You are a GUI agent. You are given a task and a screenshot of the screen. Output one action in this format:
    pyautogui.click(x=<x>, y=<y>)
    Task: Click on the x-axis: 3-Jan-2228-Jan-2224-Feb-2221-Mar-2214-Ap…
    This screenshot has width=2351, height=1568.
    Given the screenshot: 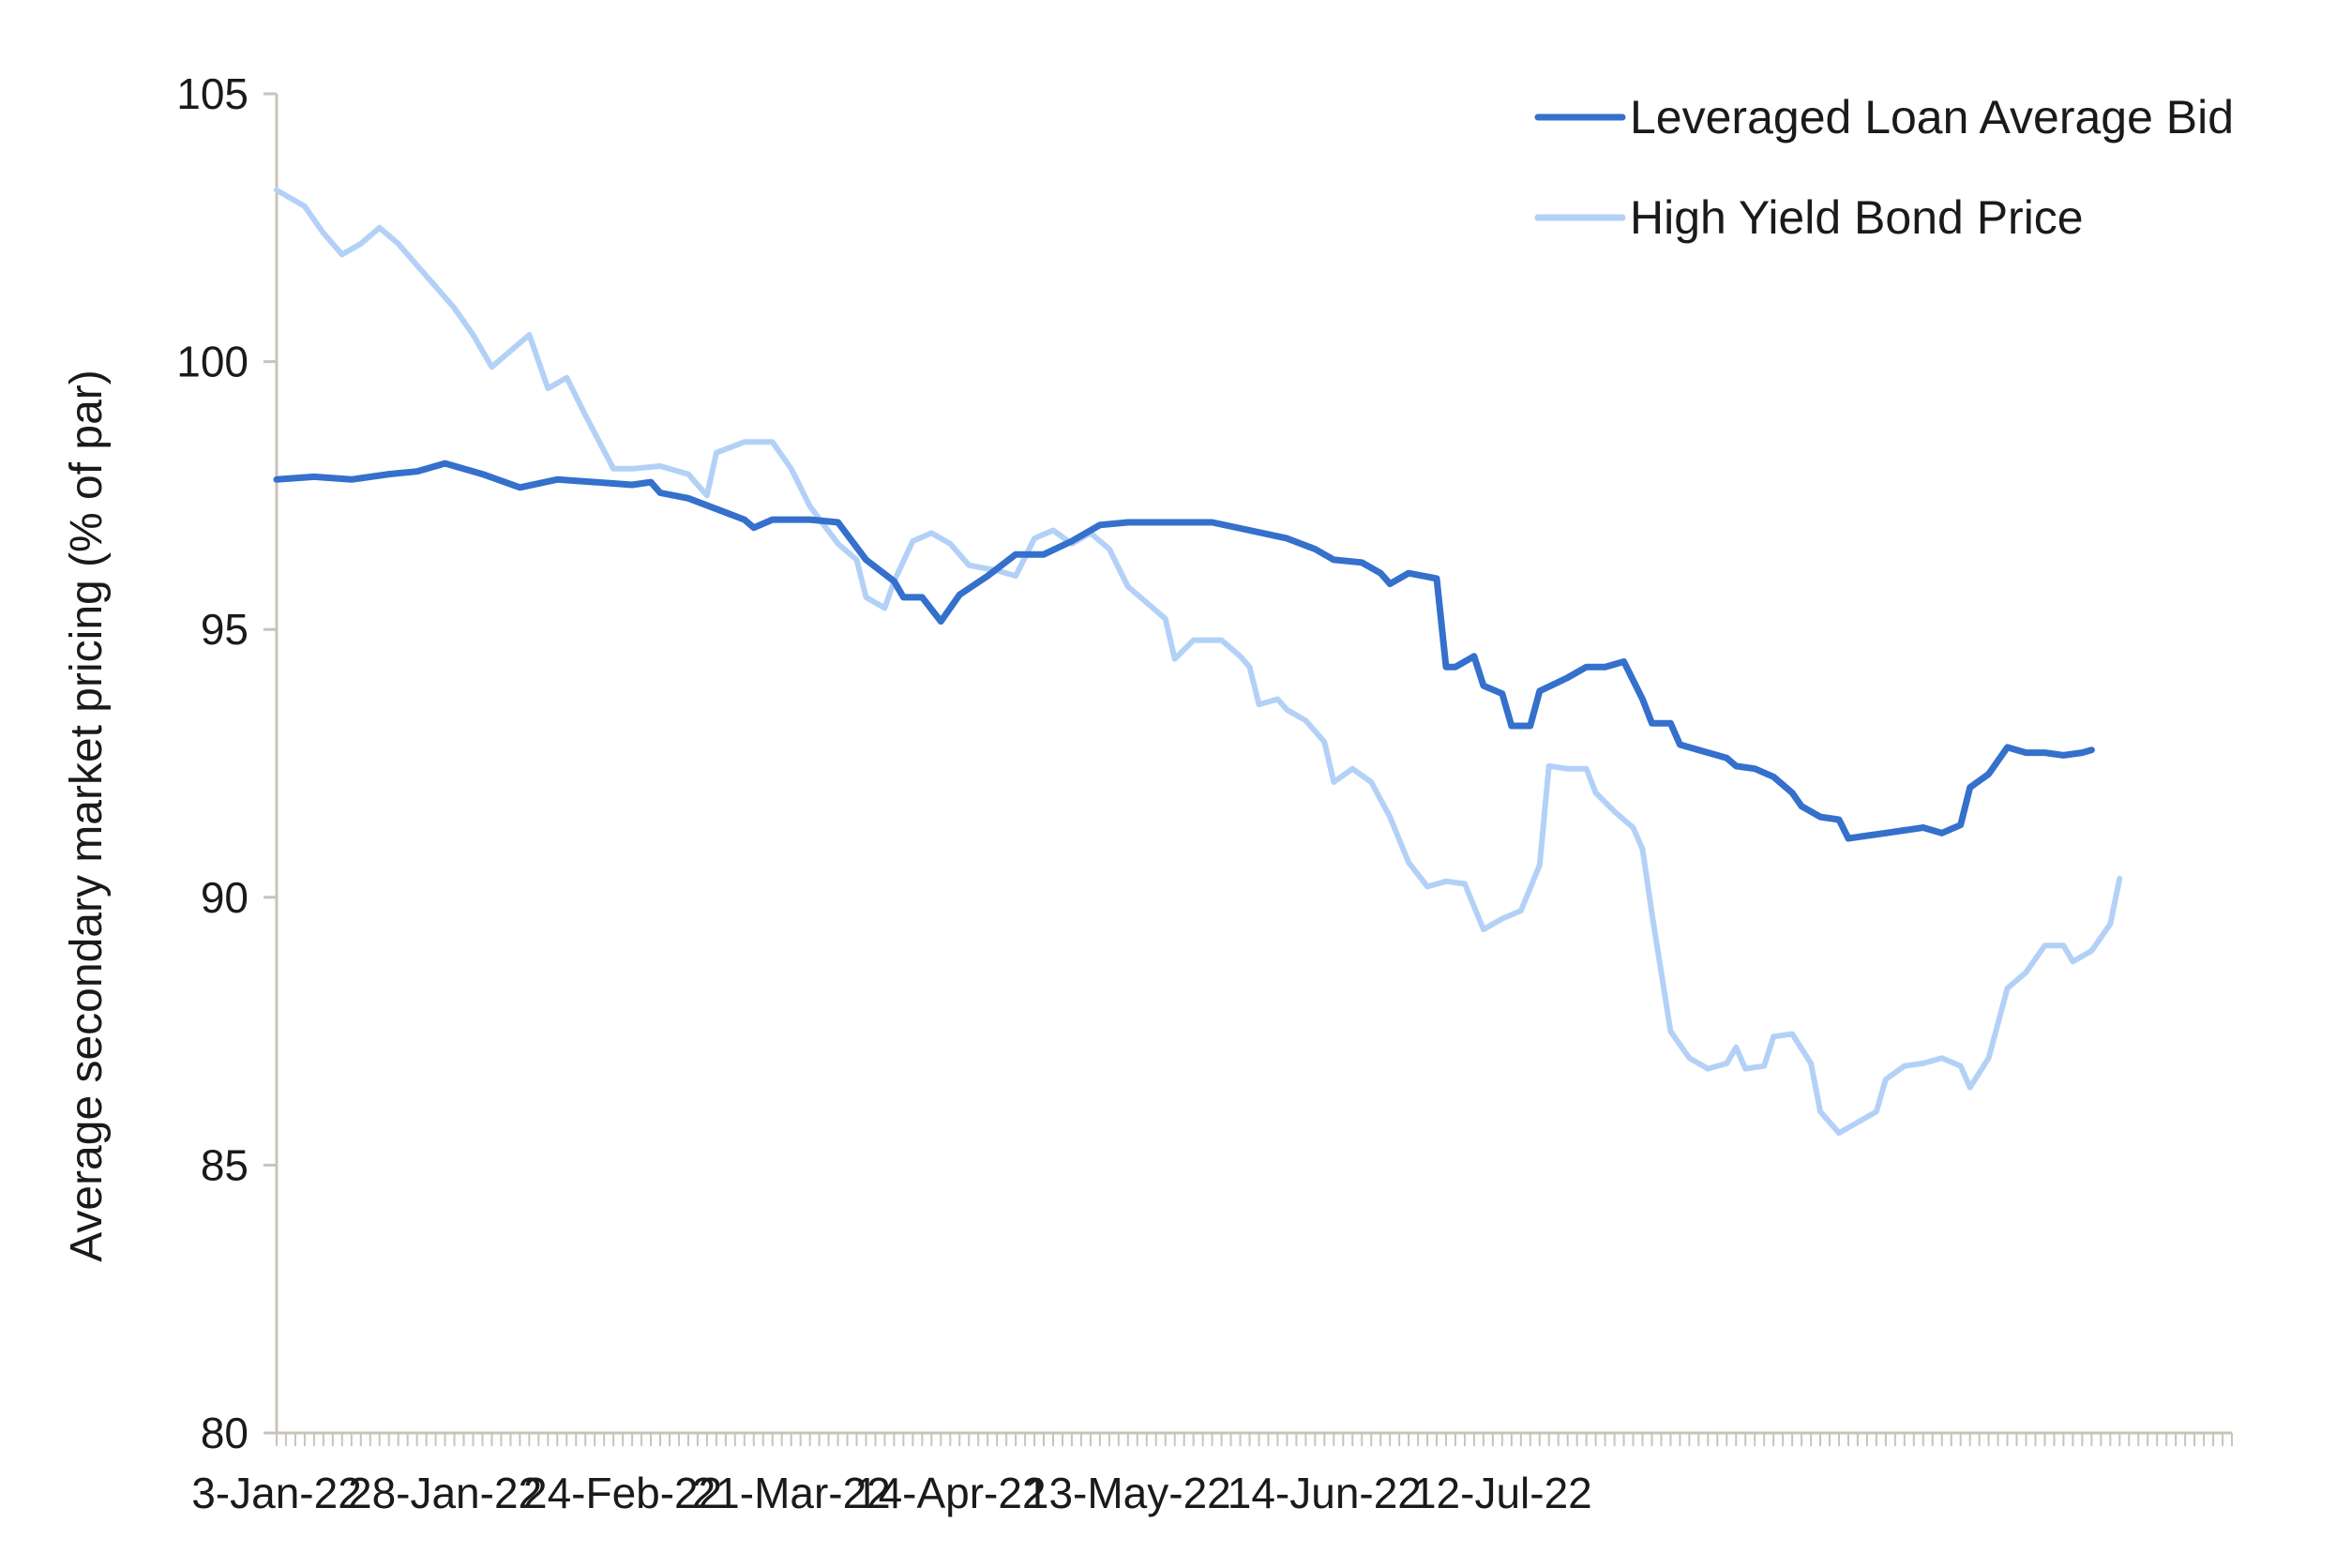 What is the action you would take?
    pyautogui.click(x=1212, y=1474)
    